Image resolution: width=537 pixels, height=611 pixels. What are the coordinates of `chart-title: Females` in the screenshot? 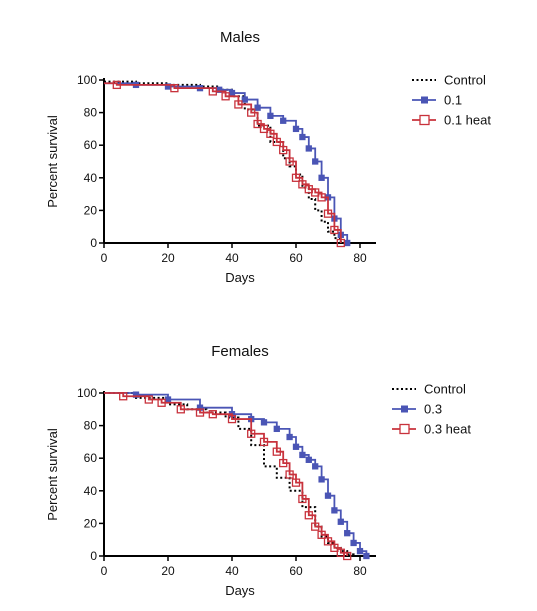 It's located at (240, 351).